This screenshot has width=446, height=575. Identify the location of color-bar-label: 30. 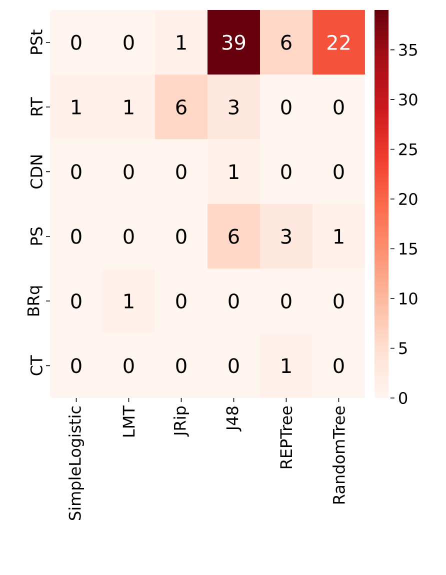
(408, 99).